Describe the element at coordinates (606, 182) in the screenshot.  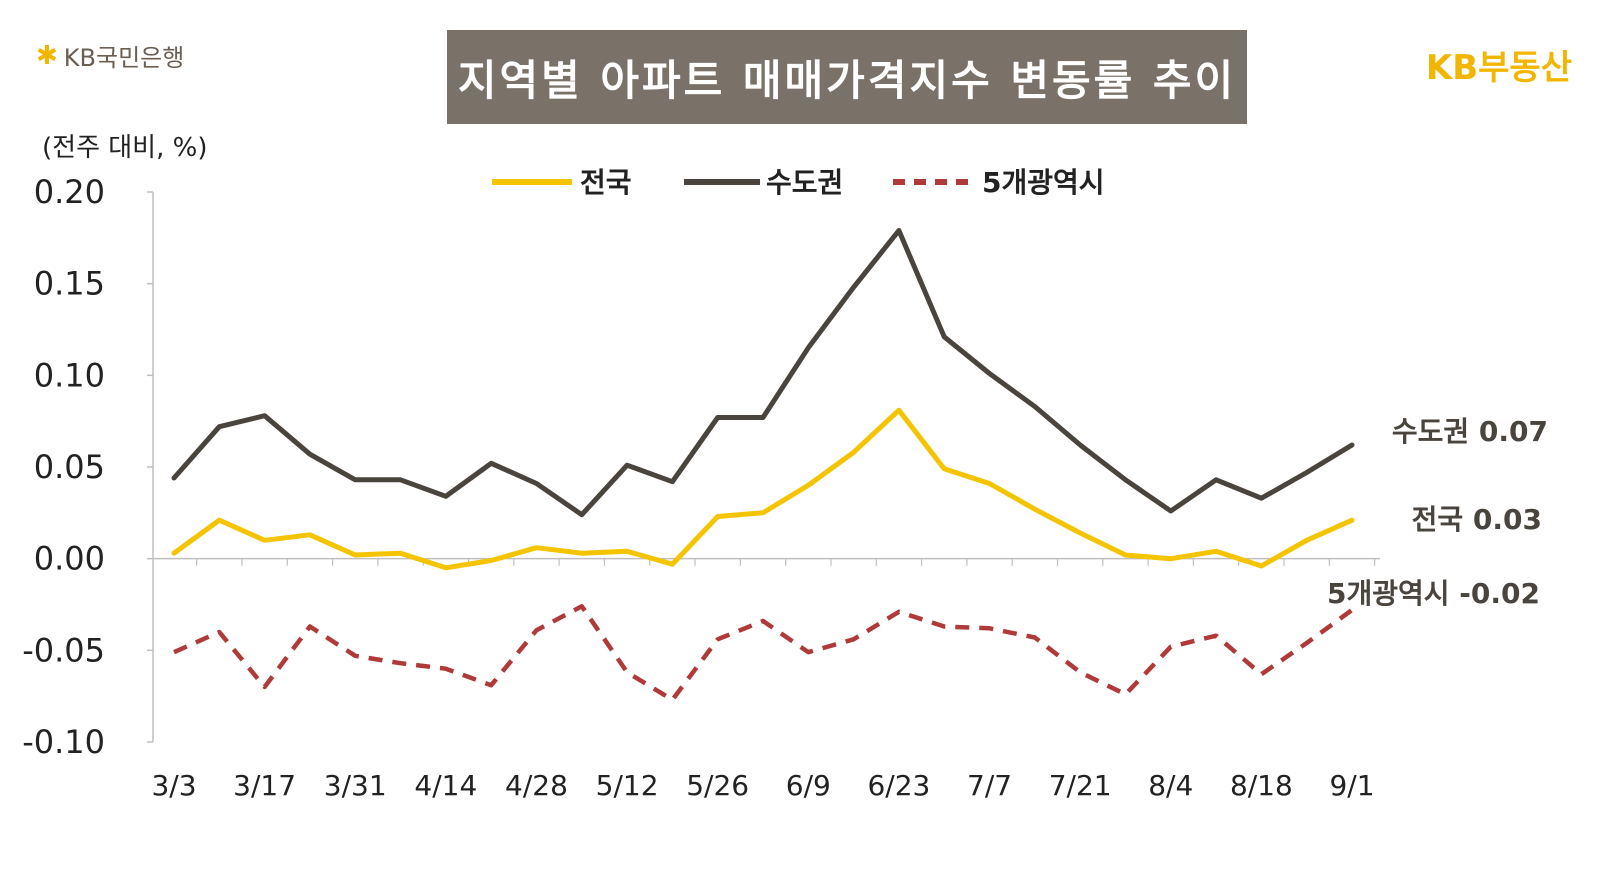
I see `legend-label: 전국` at that location.